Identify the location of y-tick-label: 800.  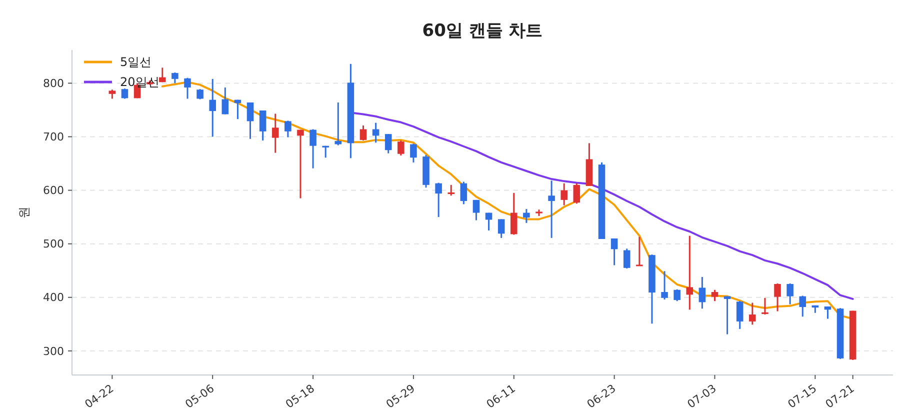
(53, 83).